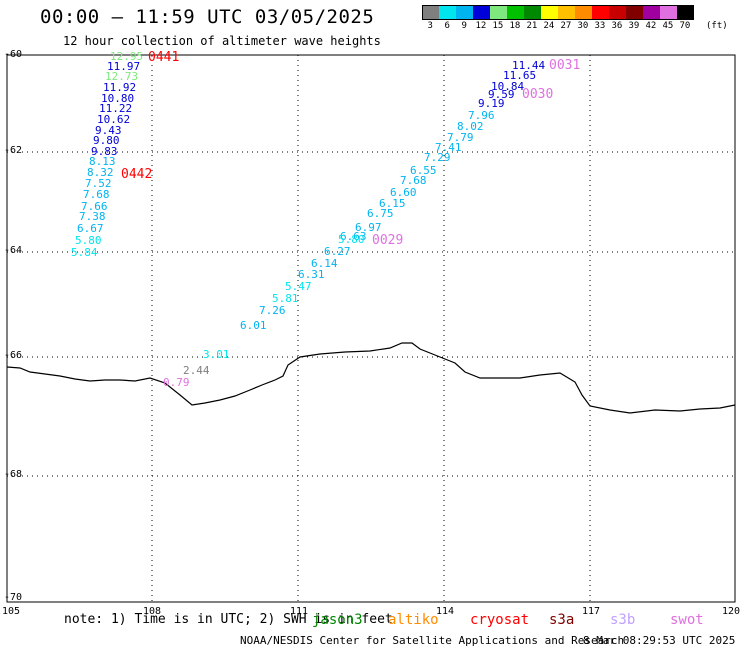  I want to click on scale-label: 21, so click(532, 26).